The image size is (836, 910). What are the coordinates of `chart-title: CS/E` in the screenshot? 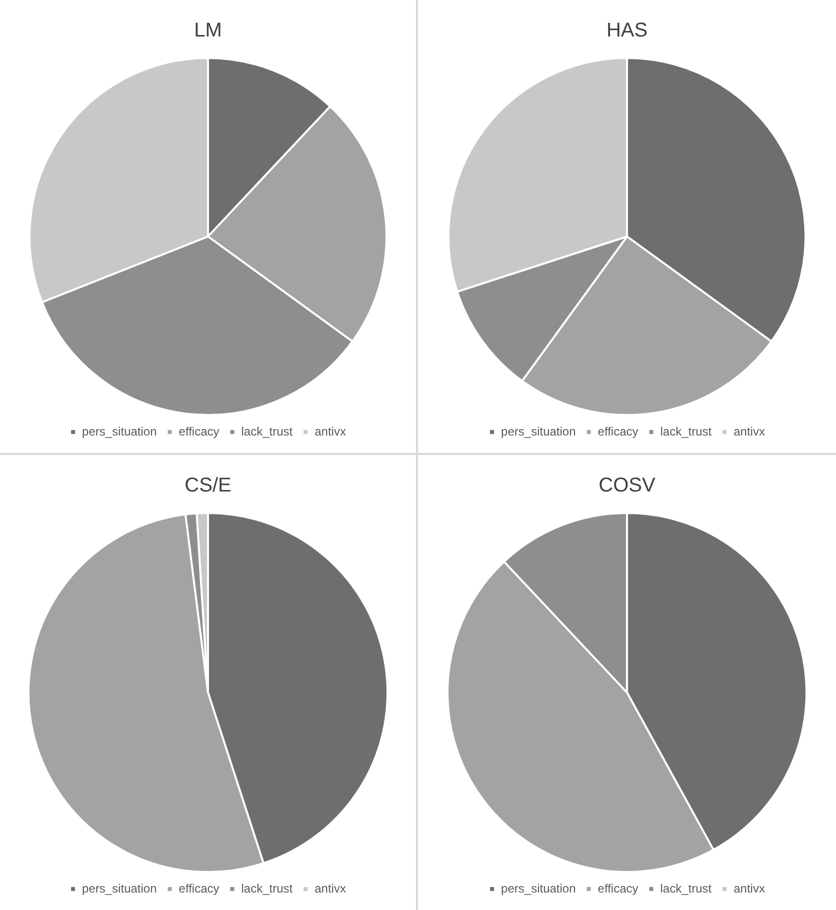 It's located at (208, 485).